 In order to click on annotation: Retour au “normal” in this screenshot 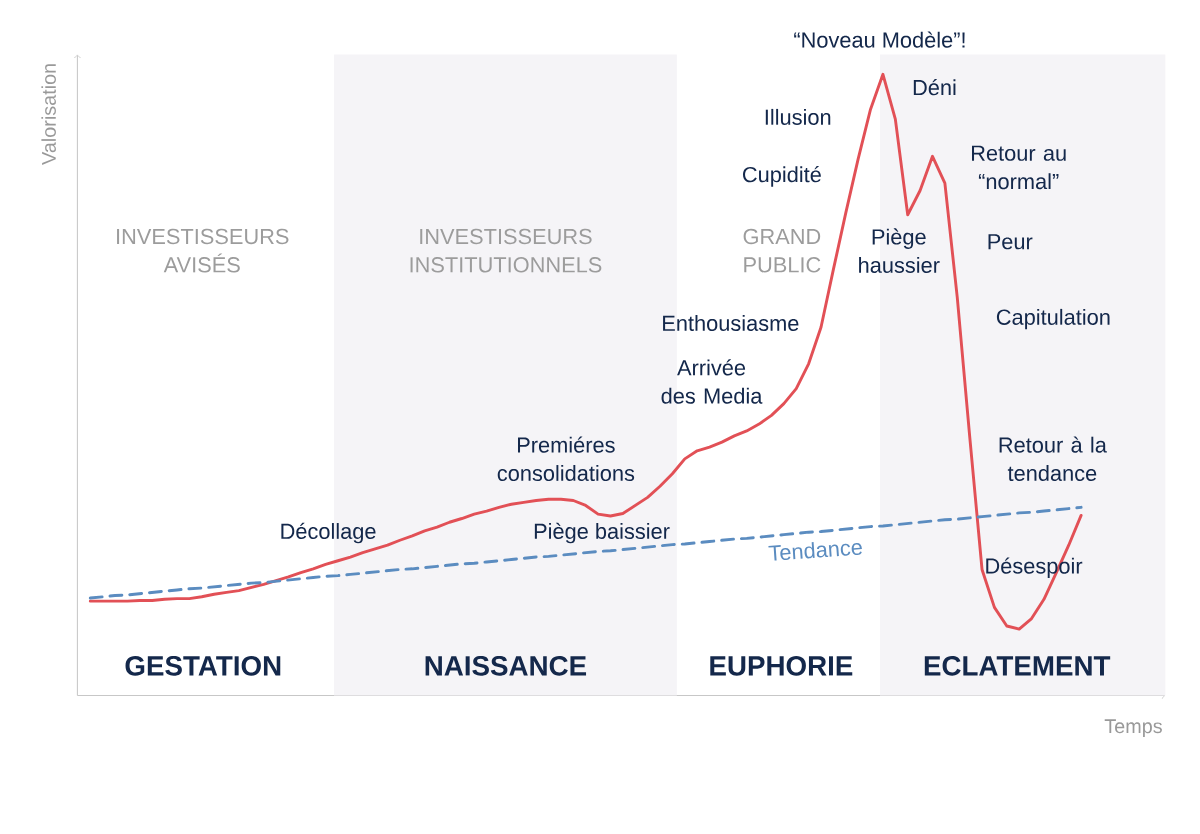, I will do `click(1019, 167)`.